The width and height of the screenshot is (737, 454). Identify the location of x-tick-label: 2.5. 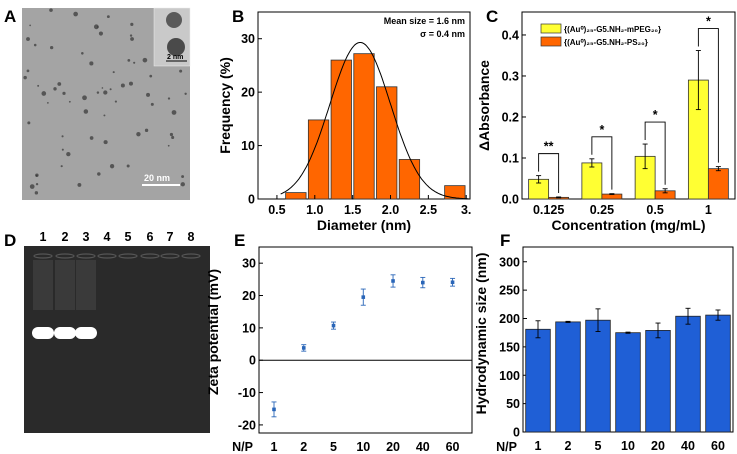
(428, 210).